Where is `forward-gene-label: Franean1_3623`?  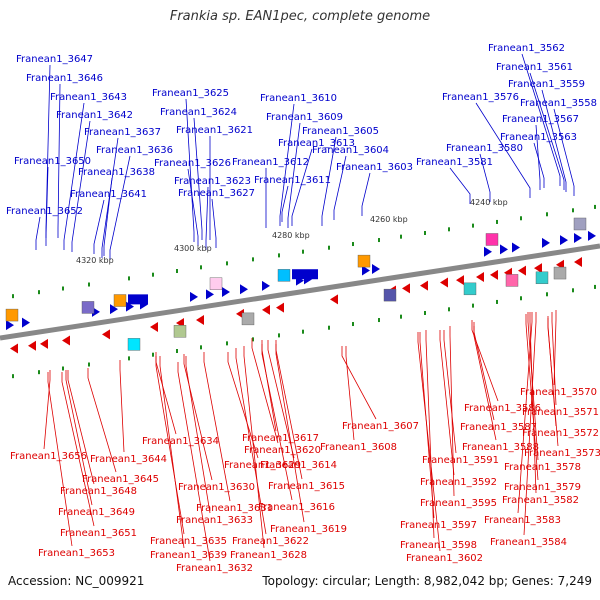 forward-gene-label: Franean1_3623 is located at coordinates (212, 181).